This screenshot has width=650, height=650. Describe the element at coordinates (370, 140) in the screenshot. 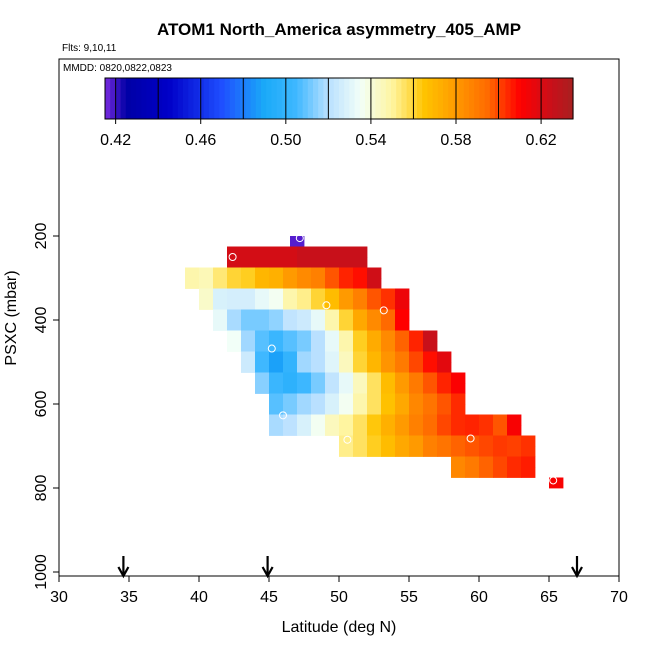

I see `colorbar-tick-label: 0.54` at that location.